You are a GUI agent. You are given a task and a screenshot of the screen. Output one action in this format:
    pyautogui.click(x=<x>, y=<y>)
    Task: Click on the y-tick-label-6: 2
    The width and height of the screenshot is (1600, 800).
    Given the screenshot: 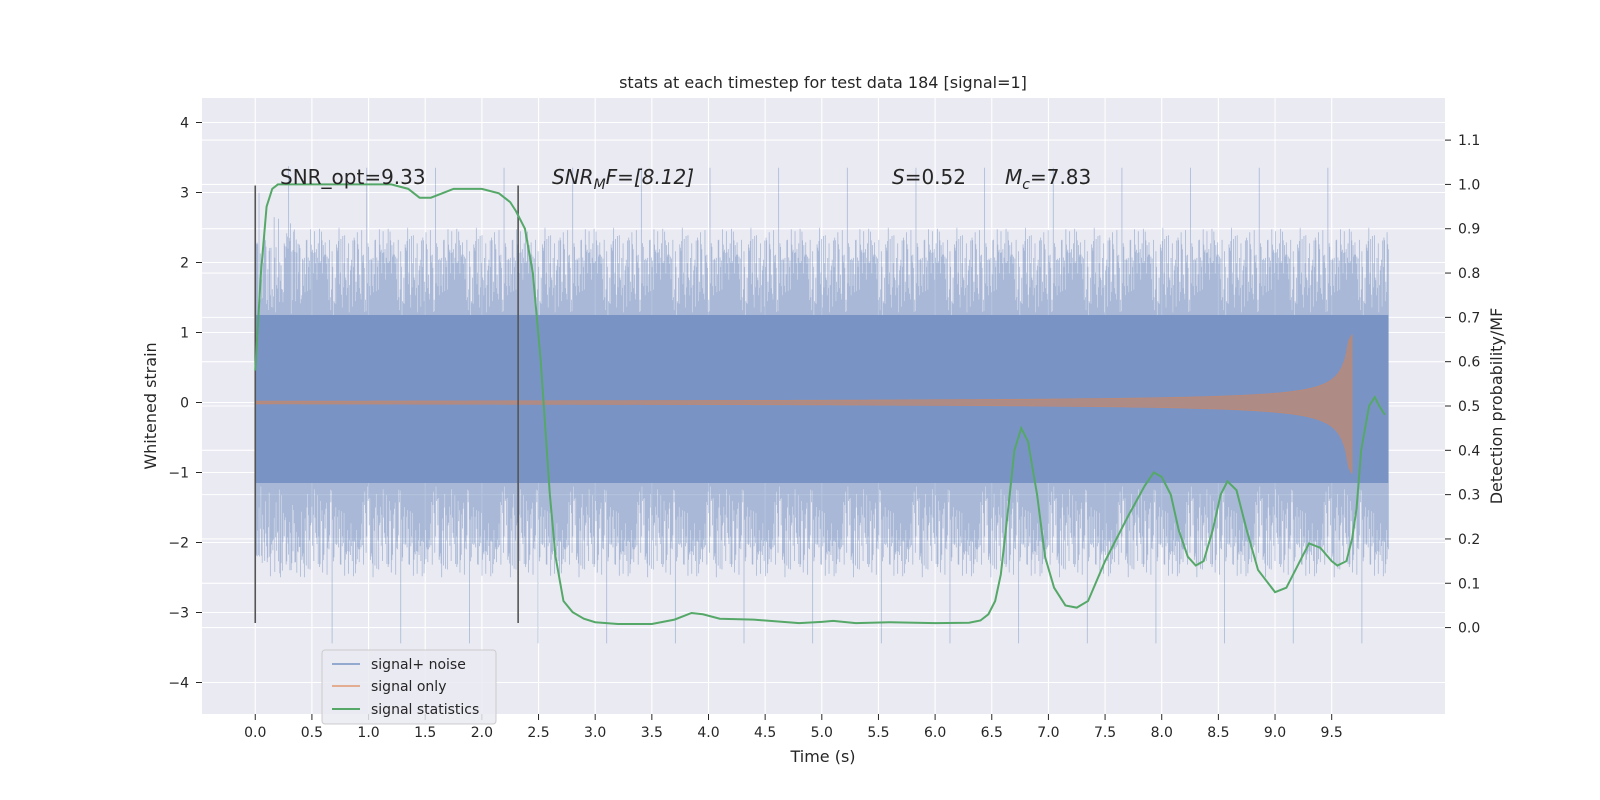 What is the action you would take?
    pyautogui.click(x=184, y=264)
    